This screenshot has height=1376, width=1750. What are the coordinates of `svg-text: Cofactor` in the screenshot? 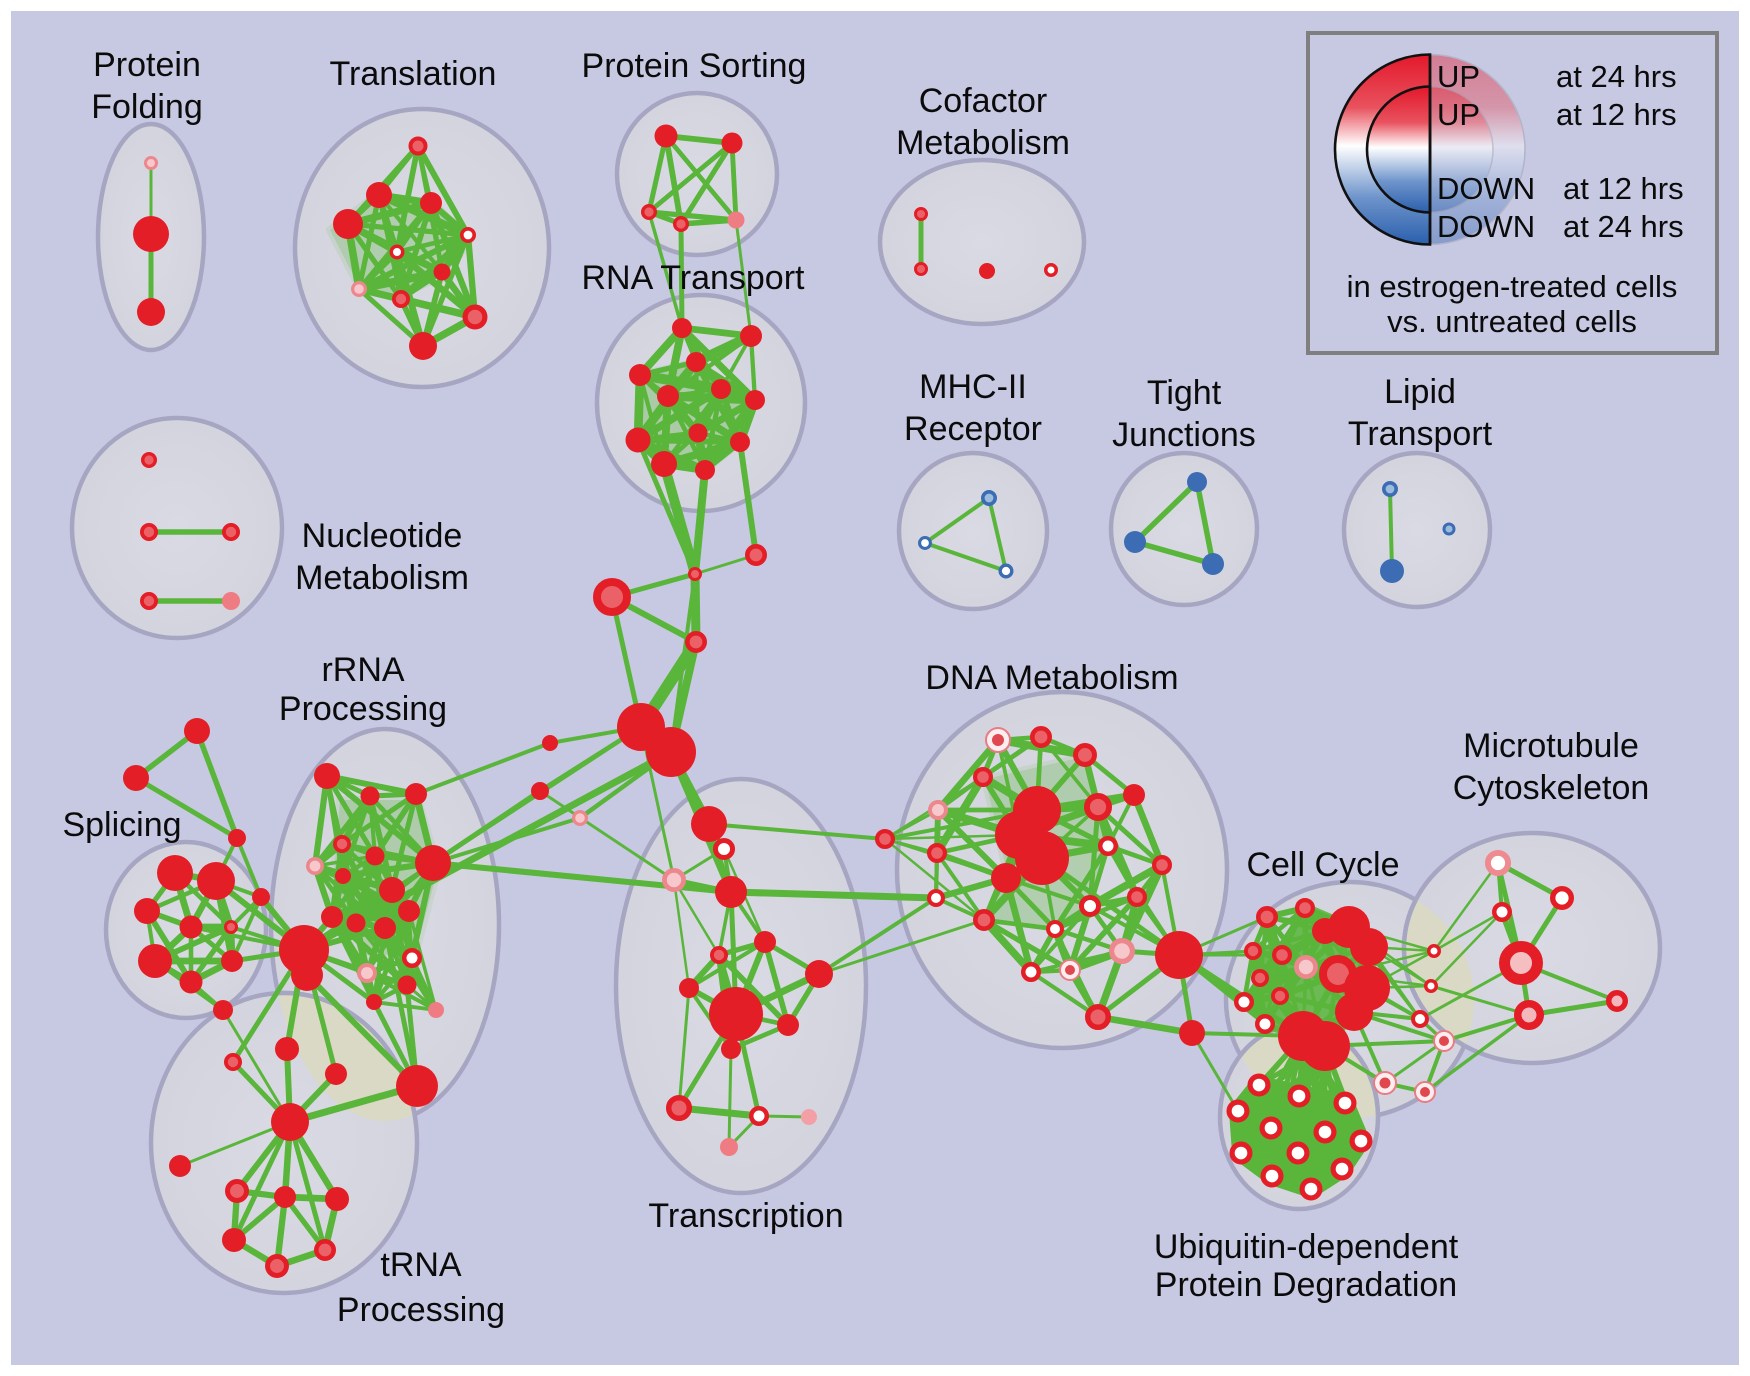 It's located at (983, 101).